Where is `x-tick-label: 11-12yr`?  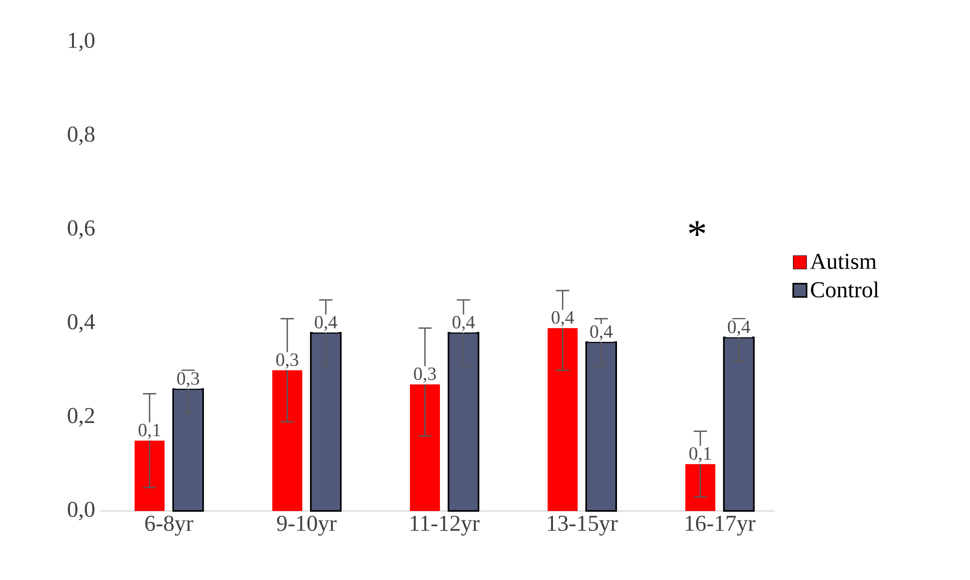 x-tick-label: 11-12yr is located at coordinates (445, 526).